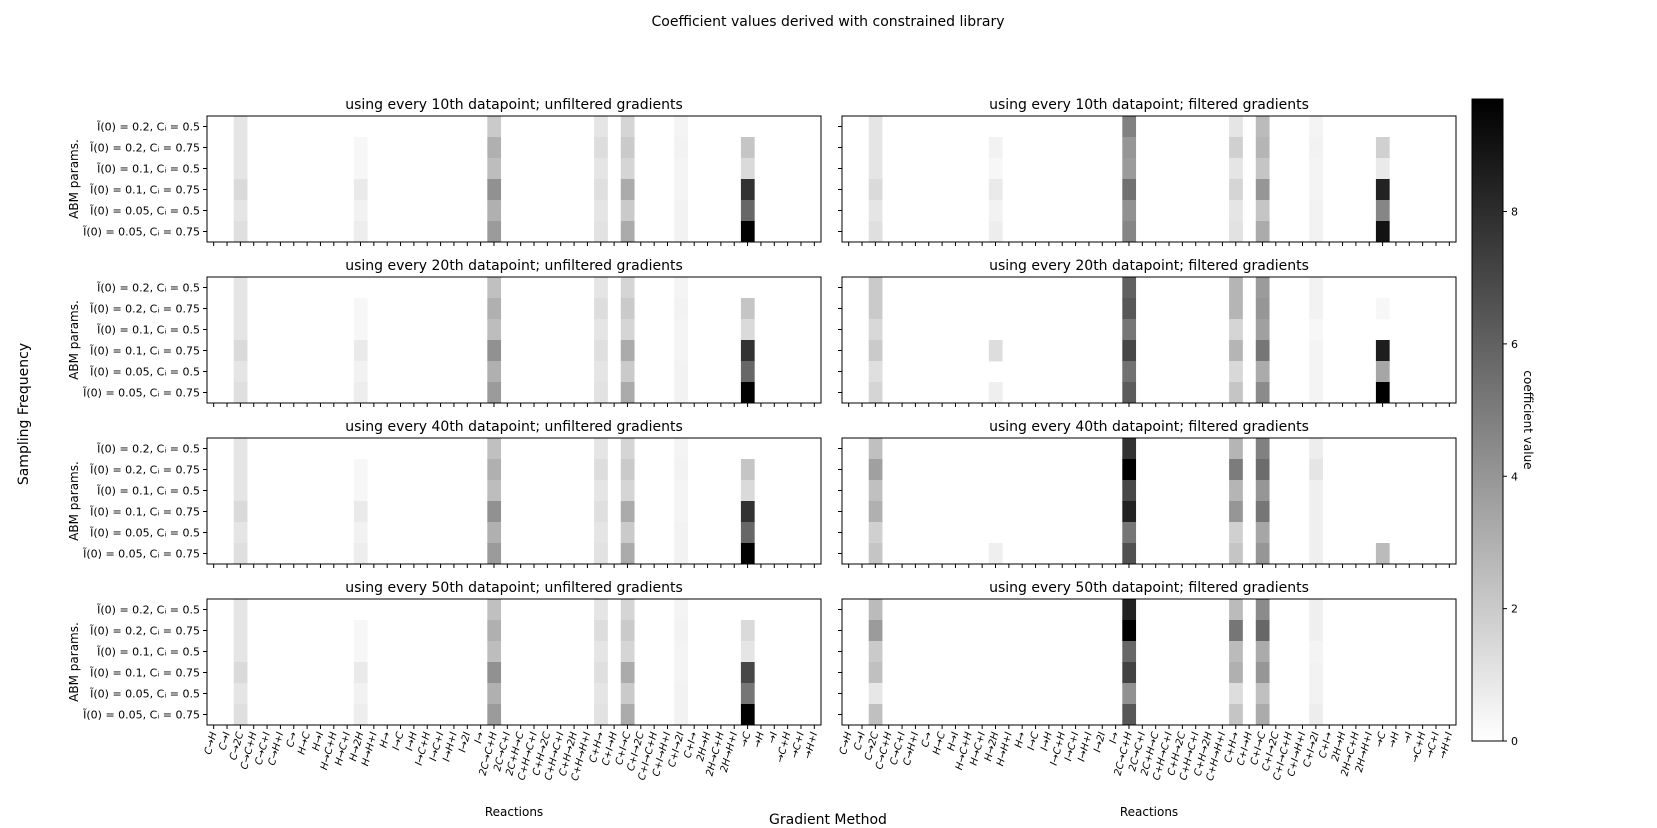 The width and height of the screenshot is (1657, 828). What do you see at coordinates (144, 533) in the screenshot?
I see `row-label: Ĩ(0) = 0.05, Cᵢ = 0.5` at bounding box center [144, 533].